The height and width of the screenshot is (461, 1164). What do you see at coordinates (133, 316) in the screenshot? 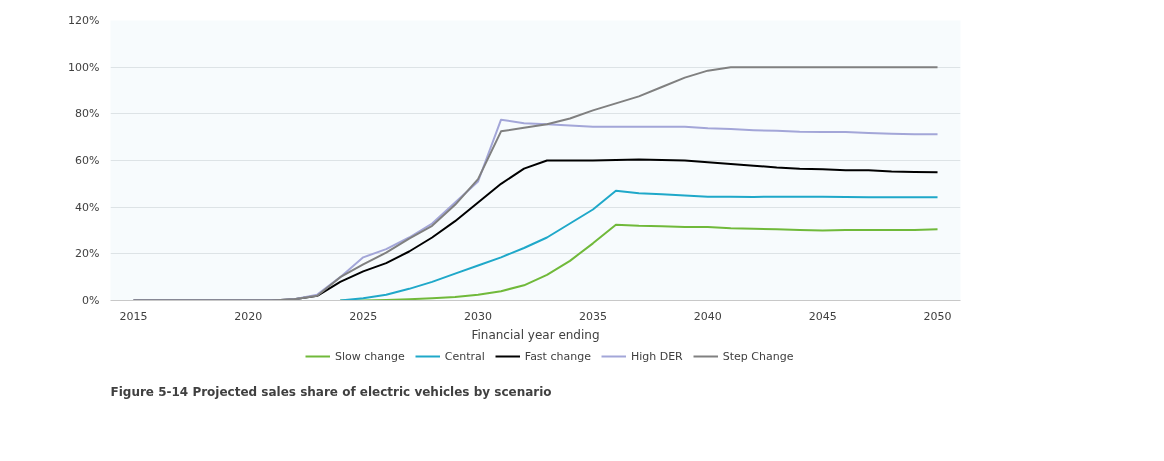
I see `x-tick-label: 2015` at bounding box center [133, 316].